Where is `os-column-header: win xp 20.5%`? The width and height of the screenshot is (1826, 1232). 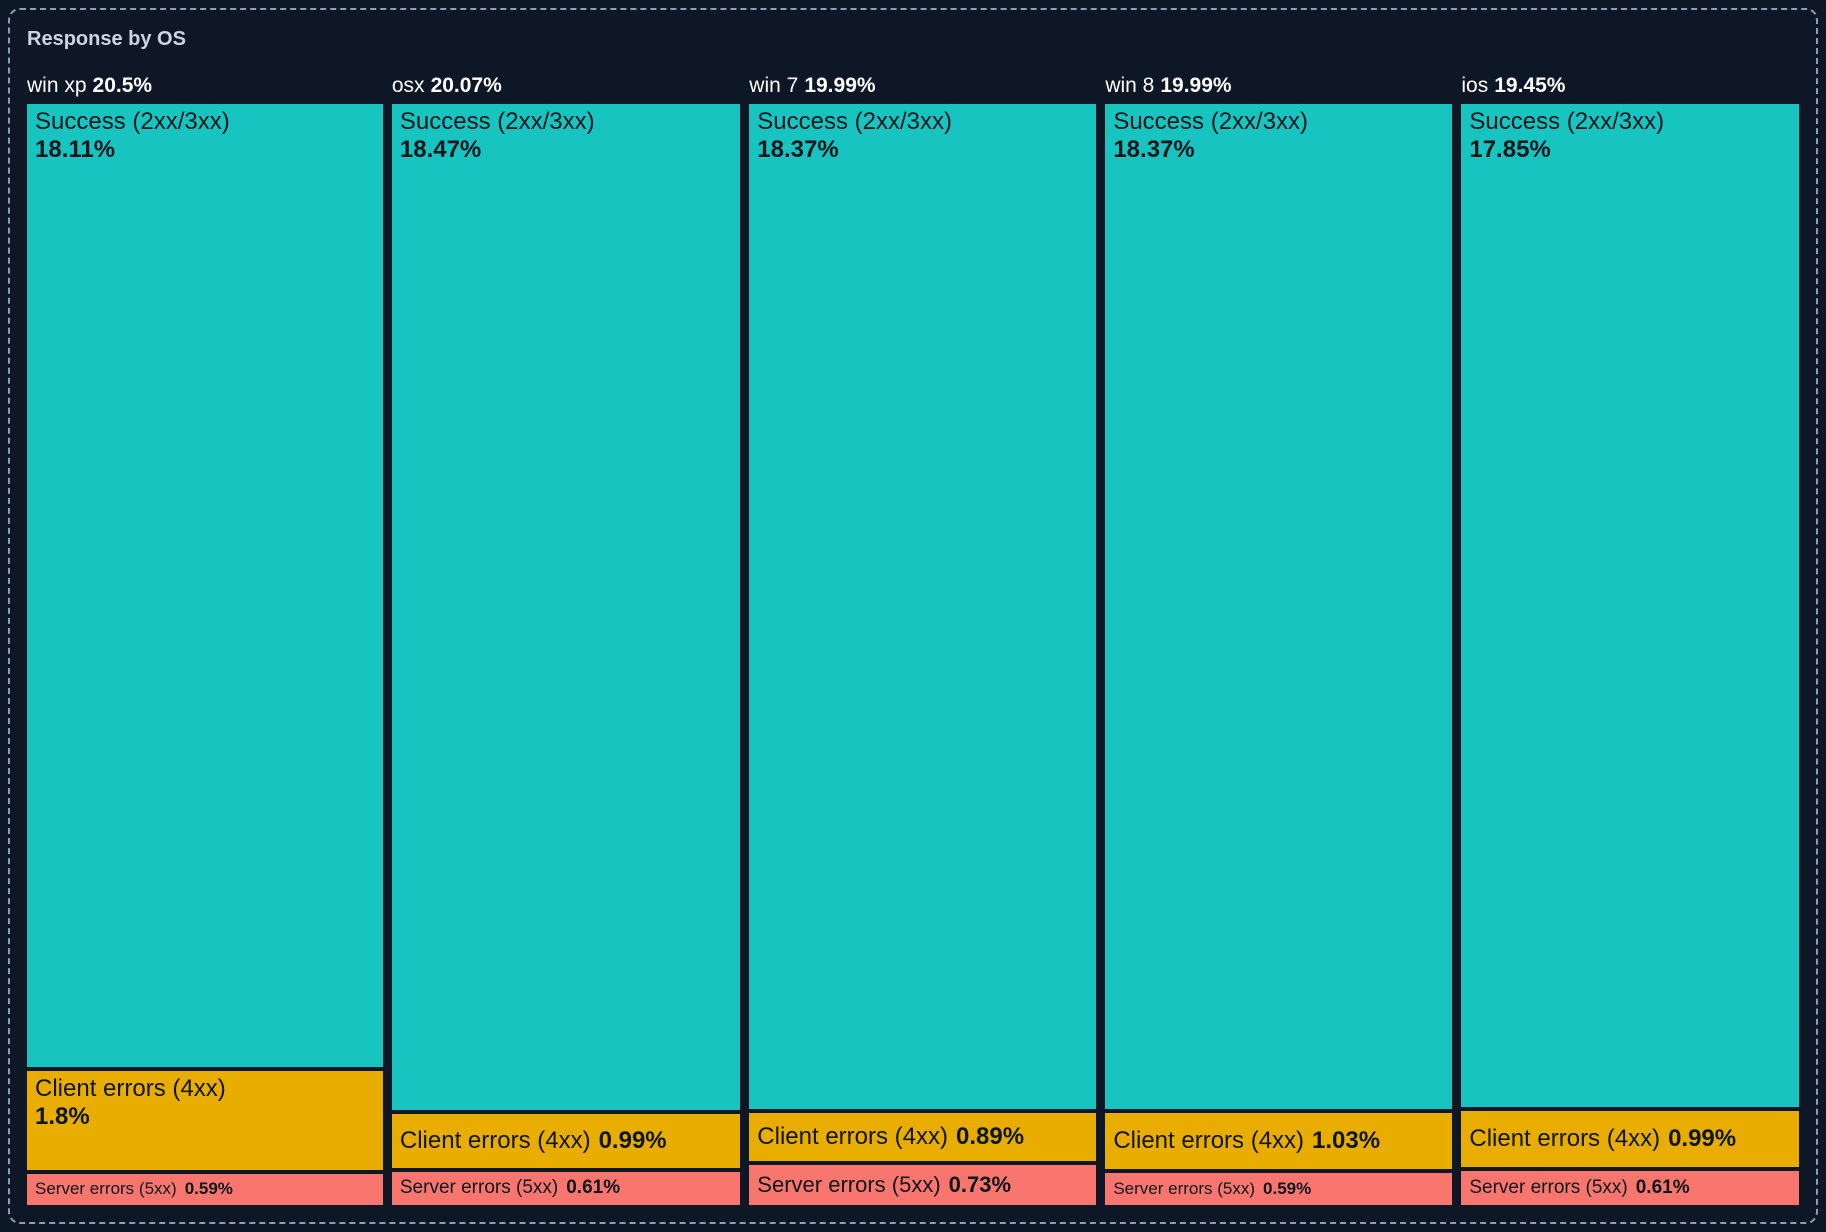
os-column-header: win xp 20.5% is located at coordinates (205, 86).